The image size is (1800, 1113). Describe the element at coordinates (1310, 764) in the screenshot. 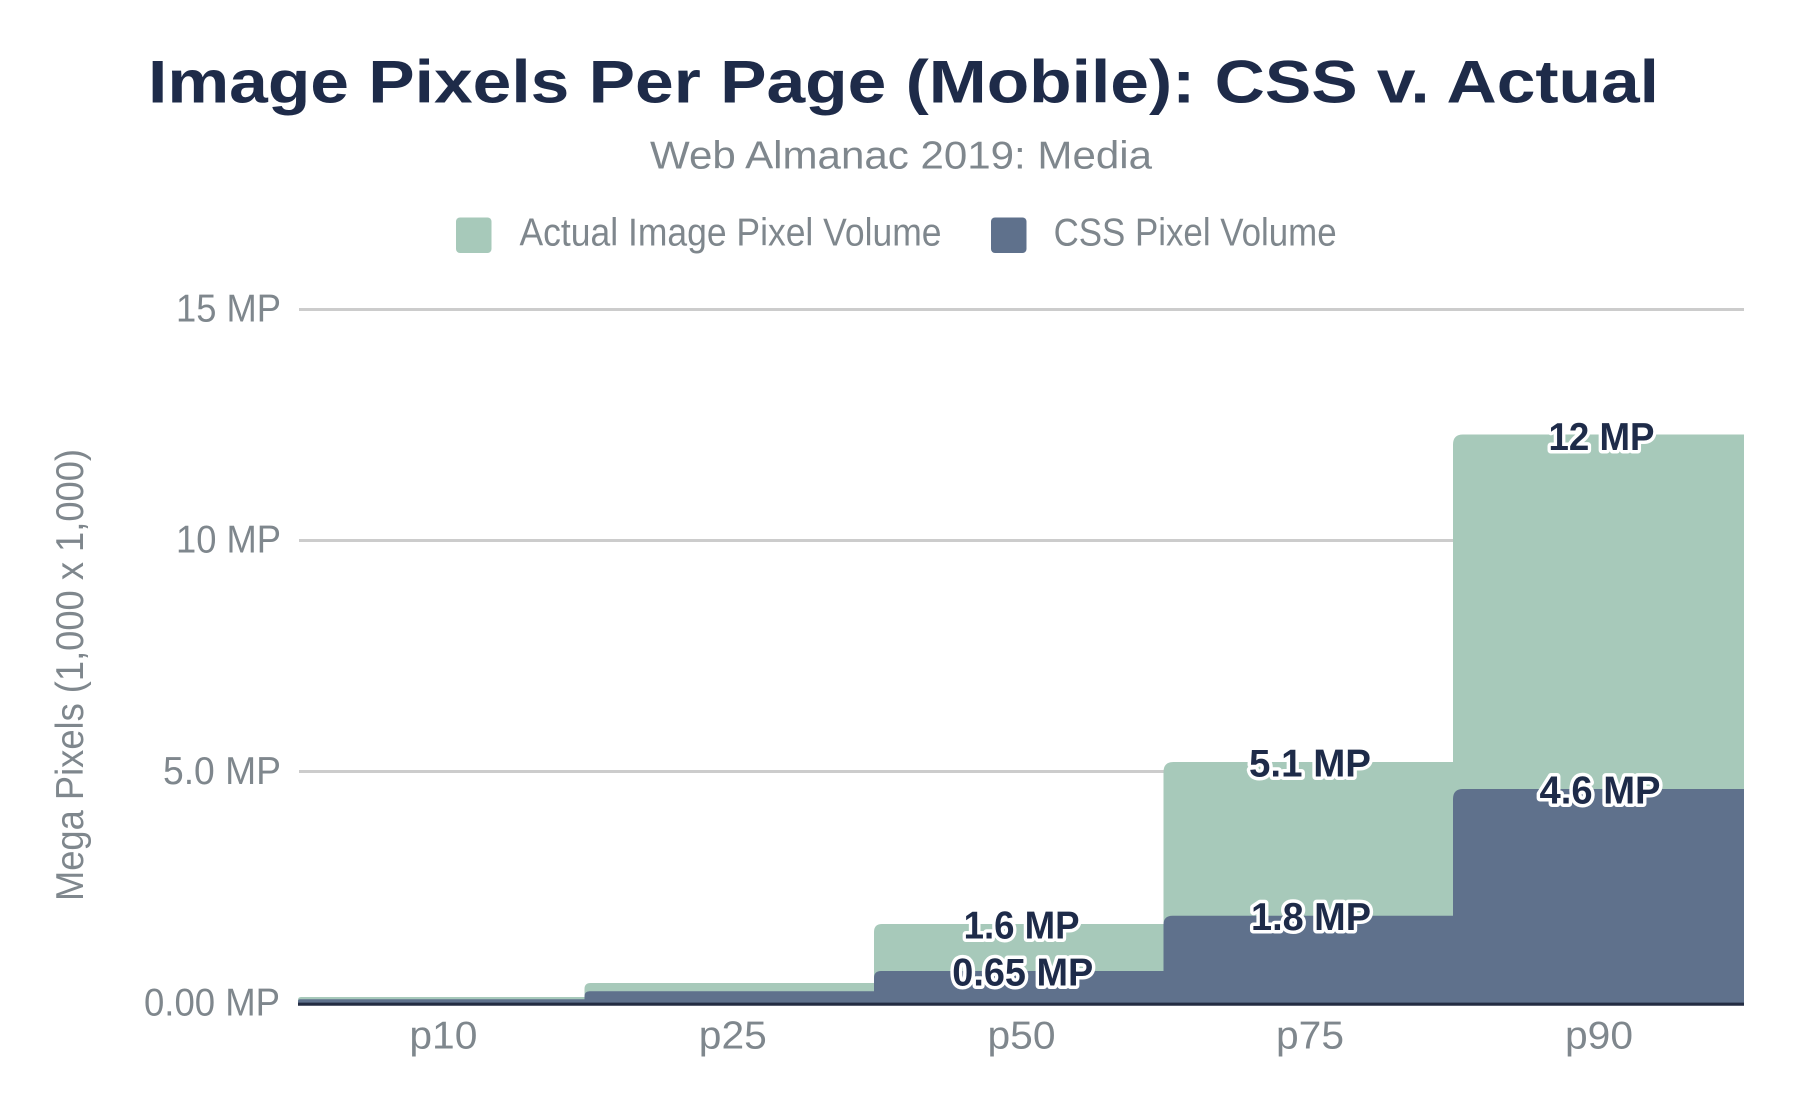

I see `svg-text: 5.1 MP` at that location.